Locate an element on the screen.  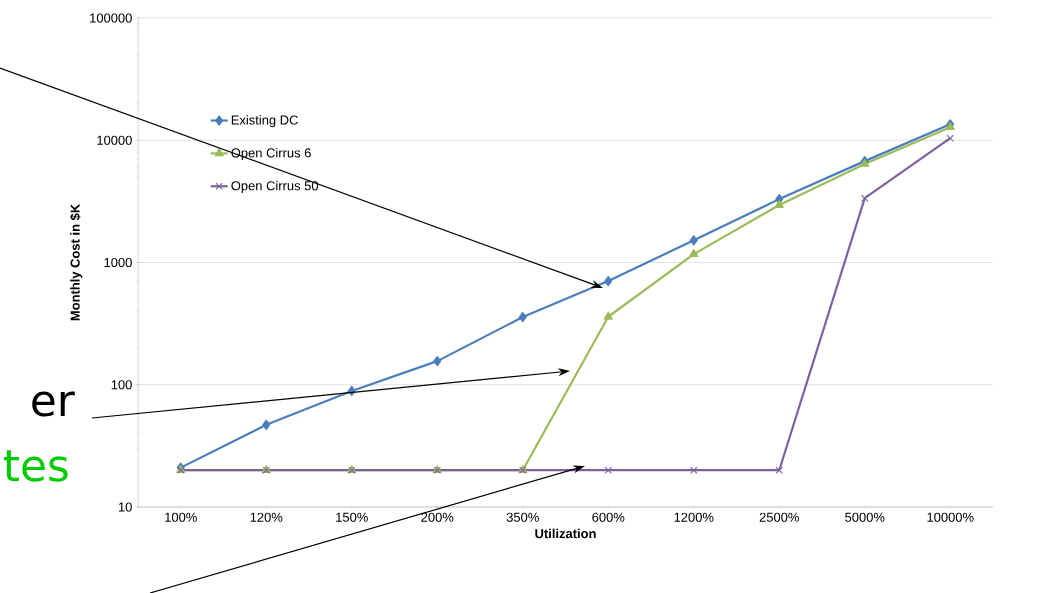
x-tick-label: 200% is located at coordinates (437, 517).